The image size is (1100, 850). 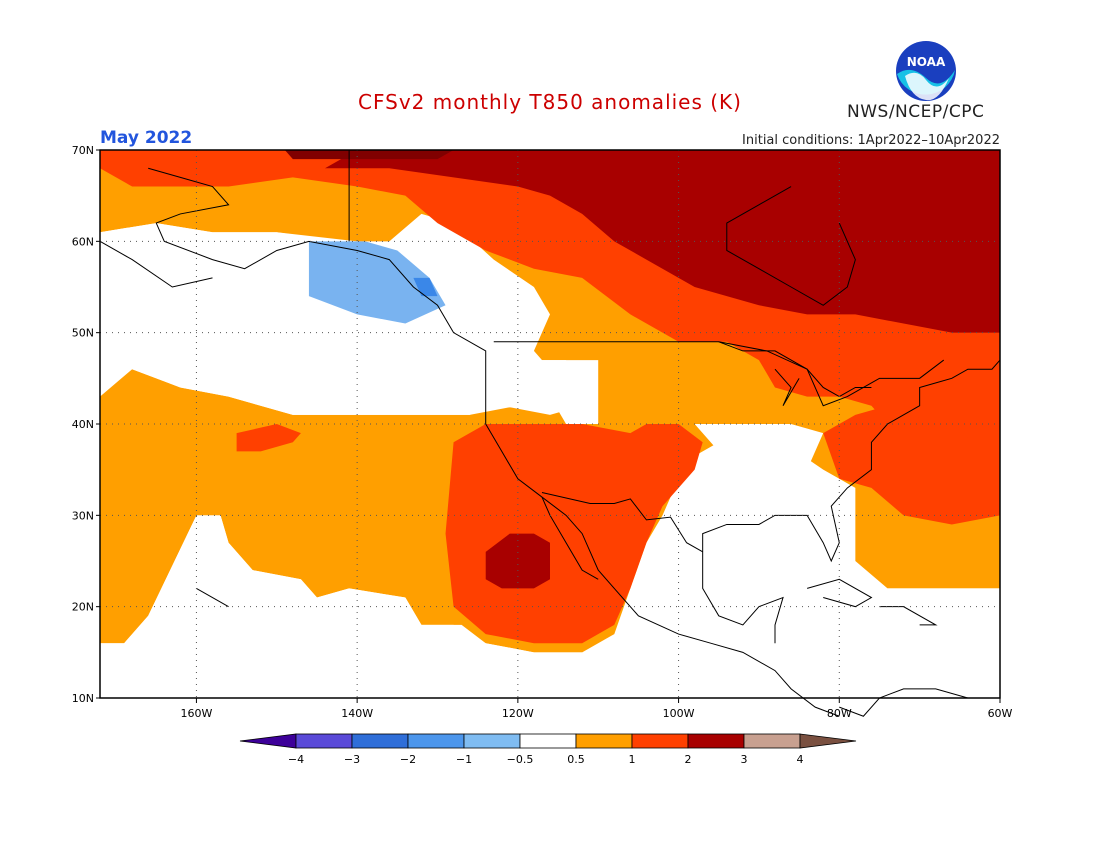 What do you see at coordinates (352, 759) in the screenshot?
I see `colorbar-tick-label: −3` at bounding box center [352, 759].